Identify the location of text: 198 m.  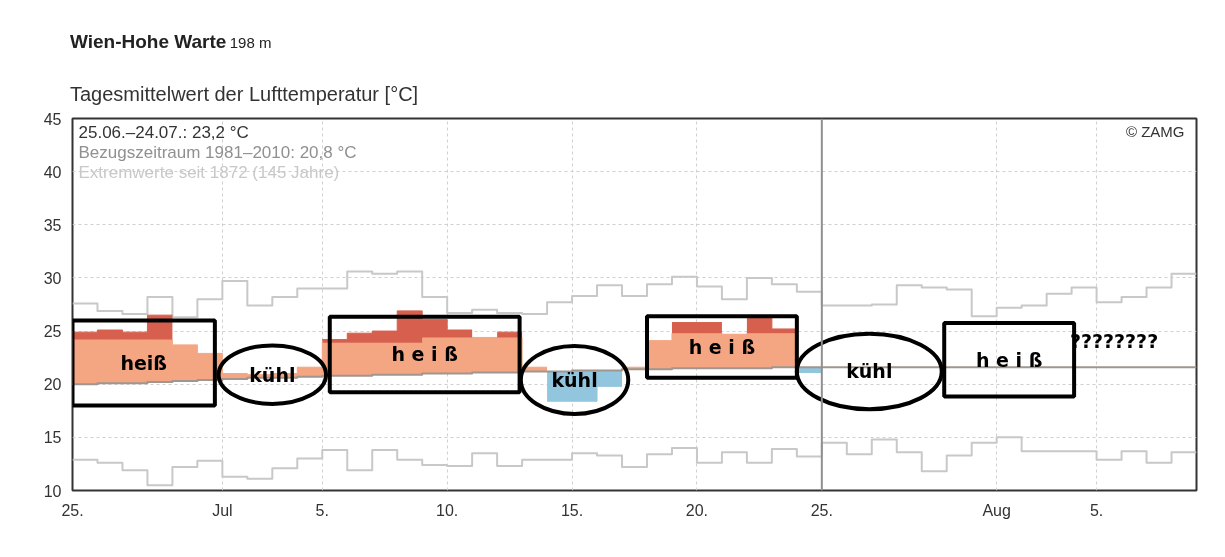
(250, 42).